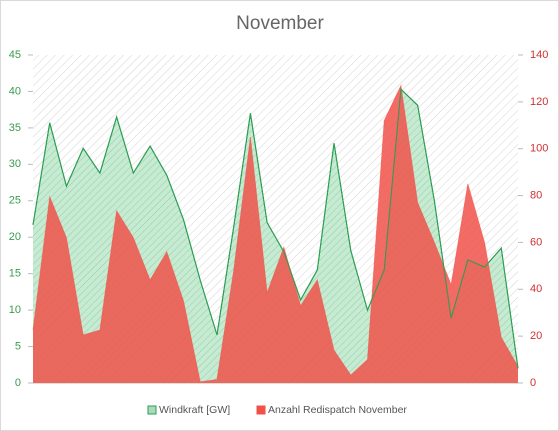 This screenshot has width=559, height=431. What do you see at coordinates (536, 195) in the screenshot?
I see `y2-tick-label: 80` at bounding box center [536, 195].